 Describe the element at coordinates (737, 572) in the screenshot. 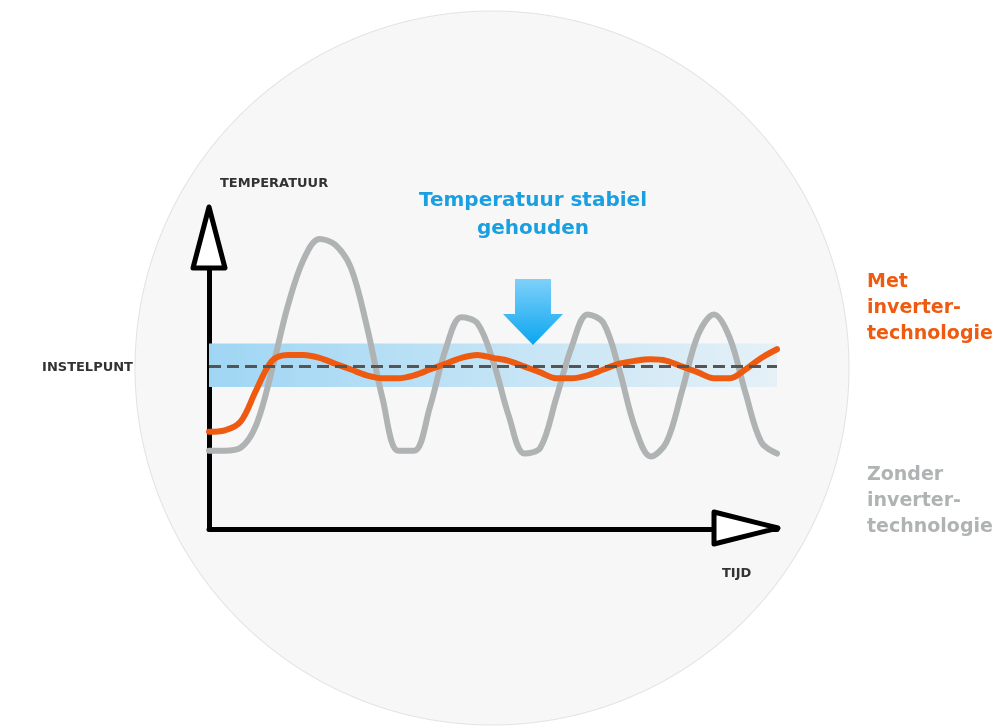

I see `x-axis-title: TIJD` at that location.